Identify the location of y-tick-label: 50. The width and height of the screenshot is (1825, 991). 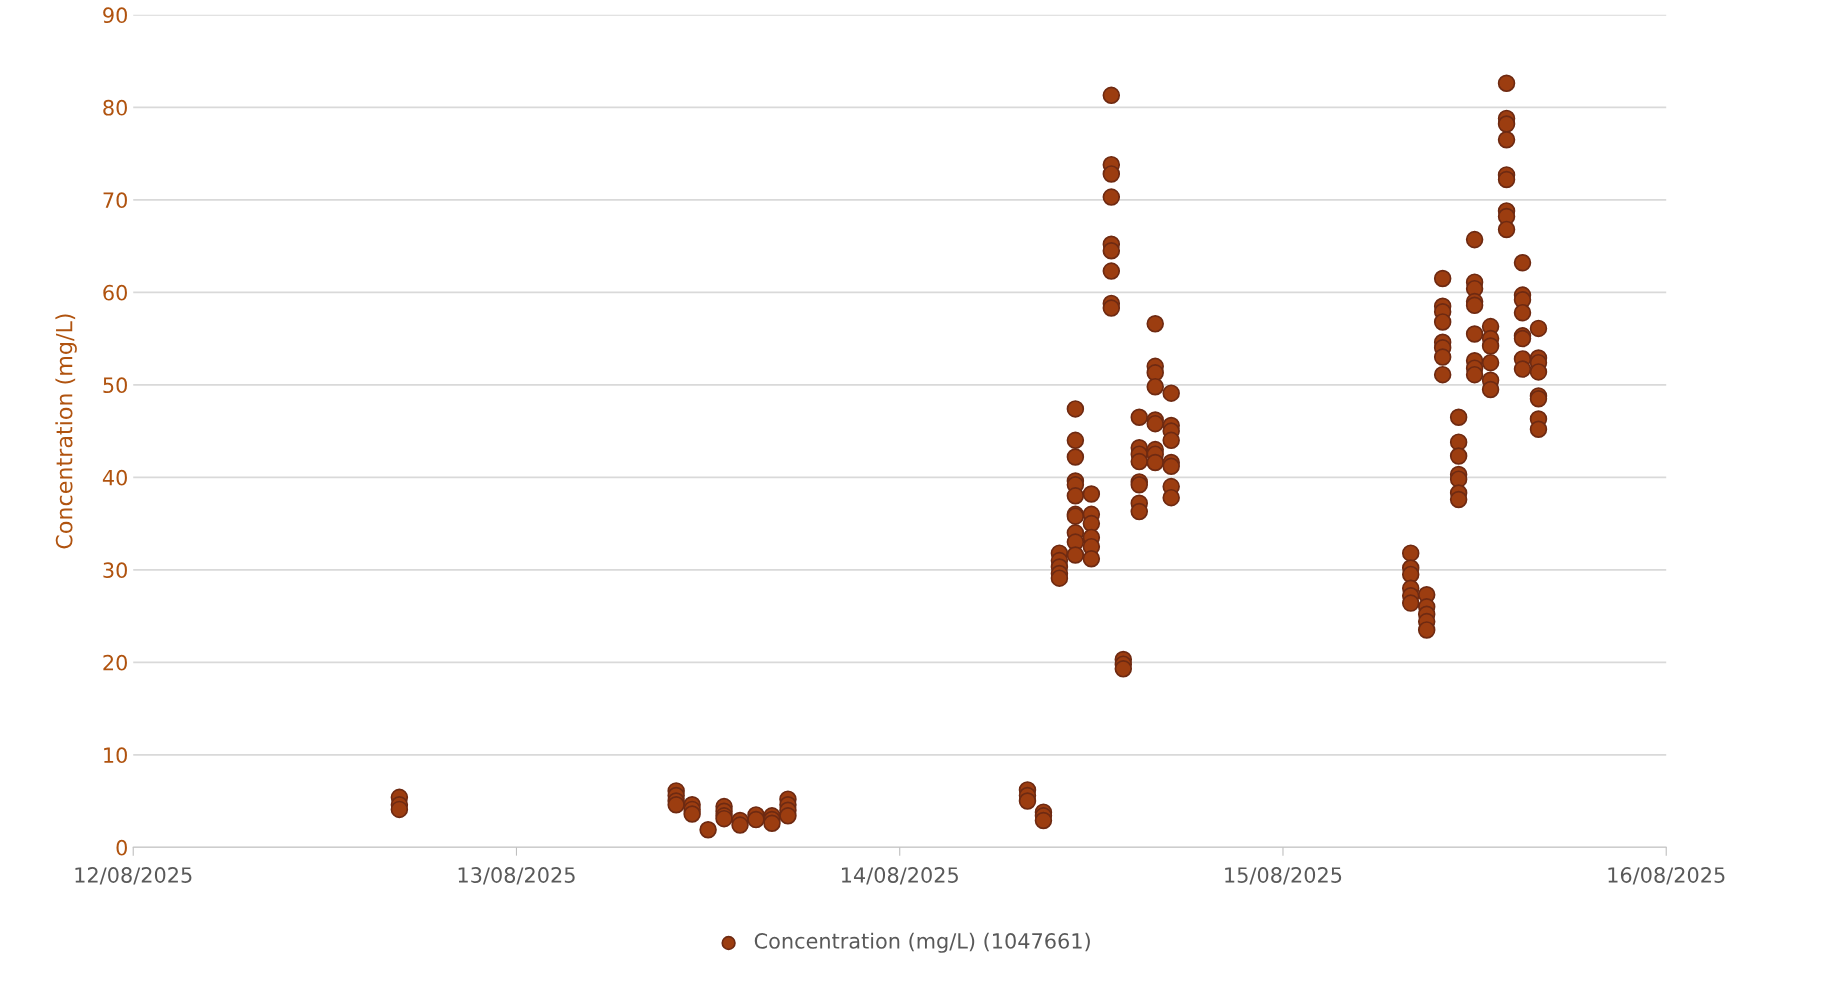
(115, 385).